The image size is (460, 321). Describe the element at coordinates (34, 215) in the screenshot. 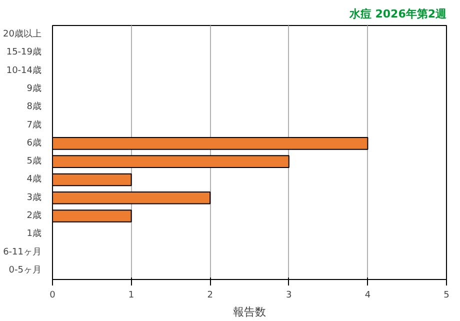

I see `y-tick-label: 2歳` at that location.